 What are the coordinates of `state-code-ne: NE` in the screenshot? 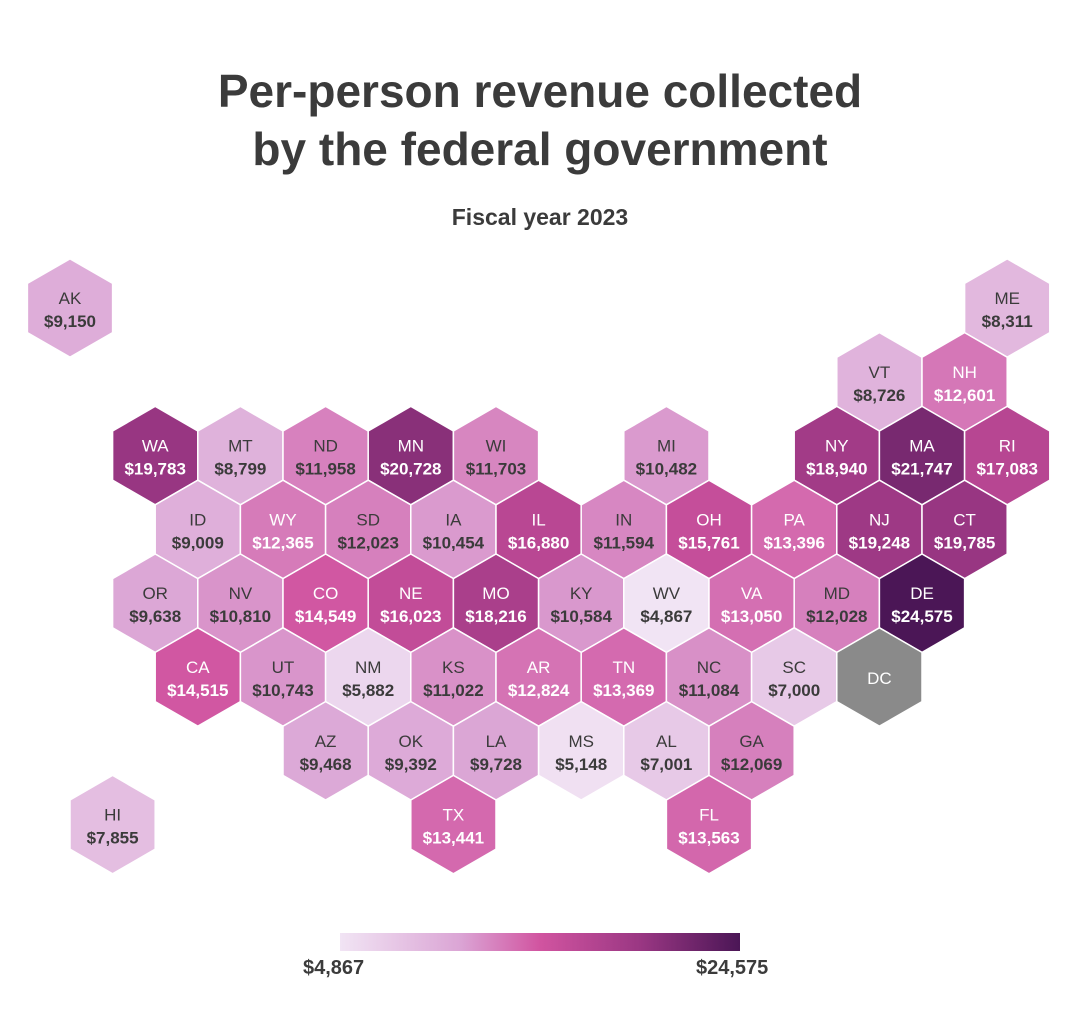 It's located at (411, 593).